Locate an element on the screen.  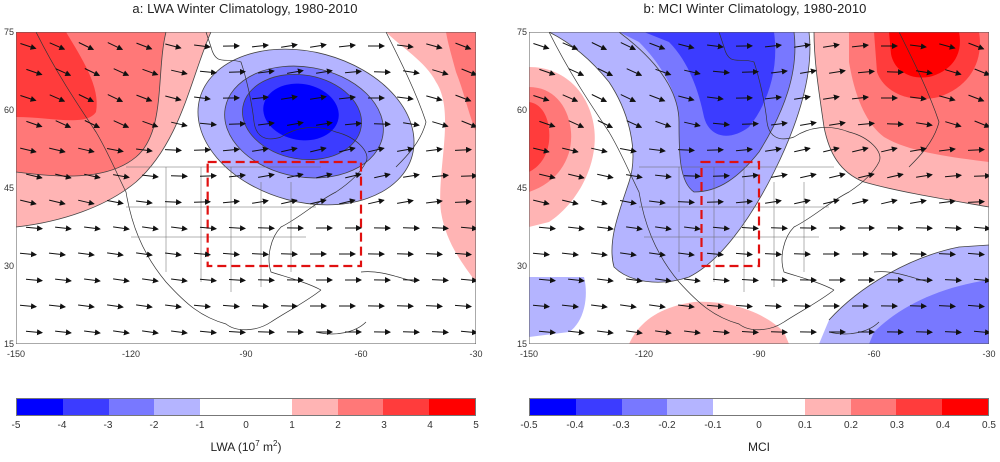
lat-tick-label: 45 is located at coordinates (521, 188).